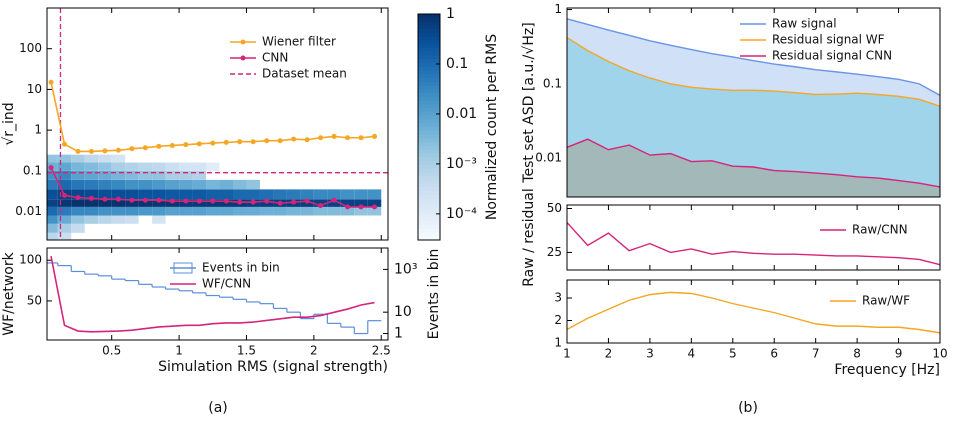 The image size is (955, 422). Describe the element at coordinates (558, 320) in the screenshot. I see `y-tick-label: 2` at that location.